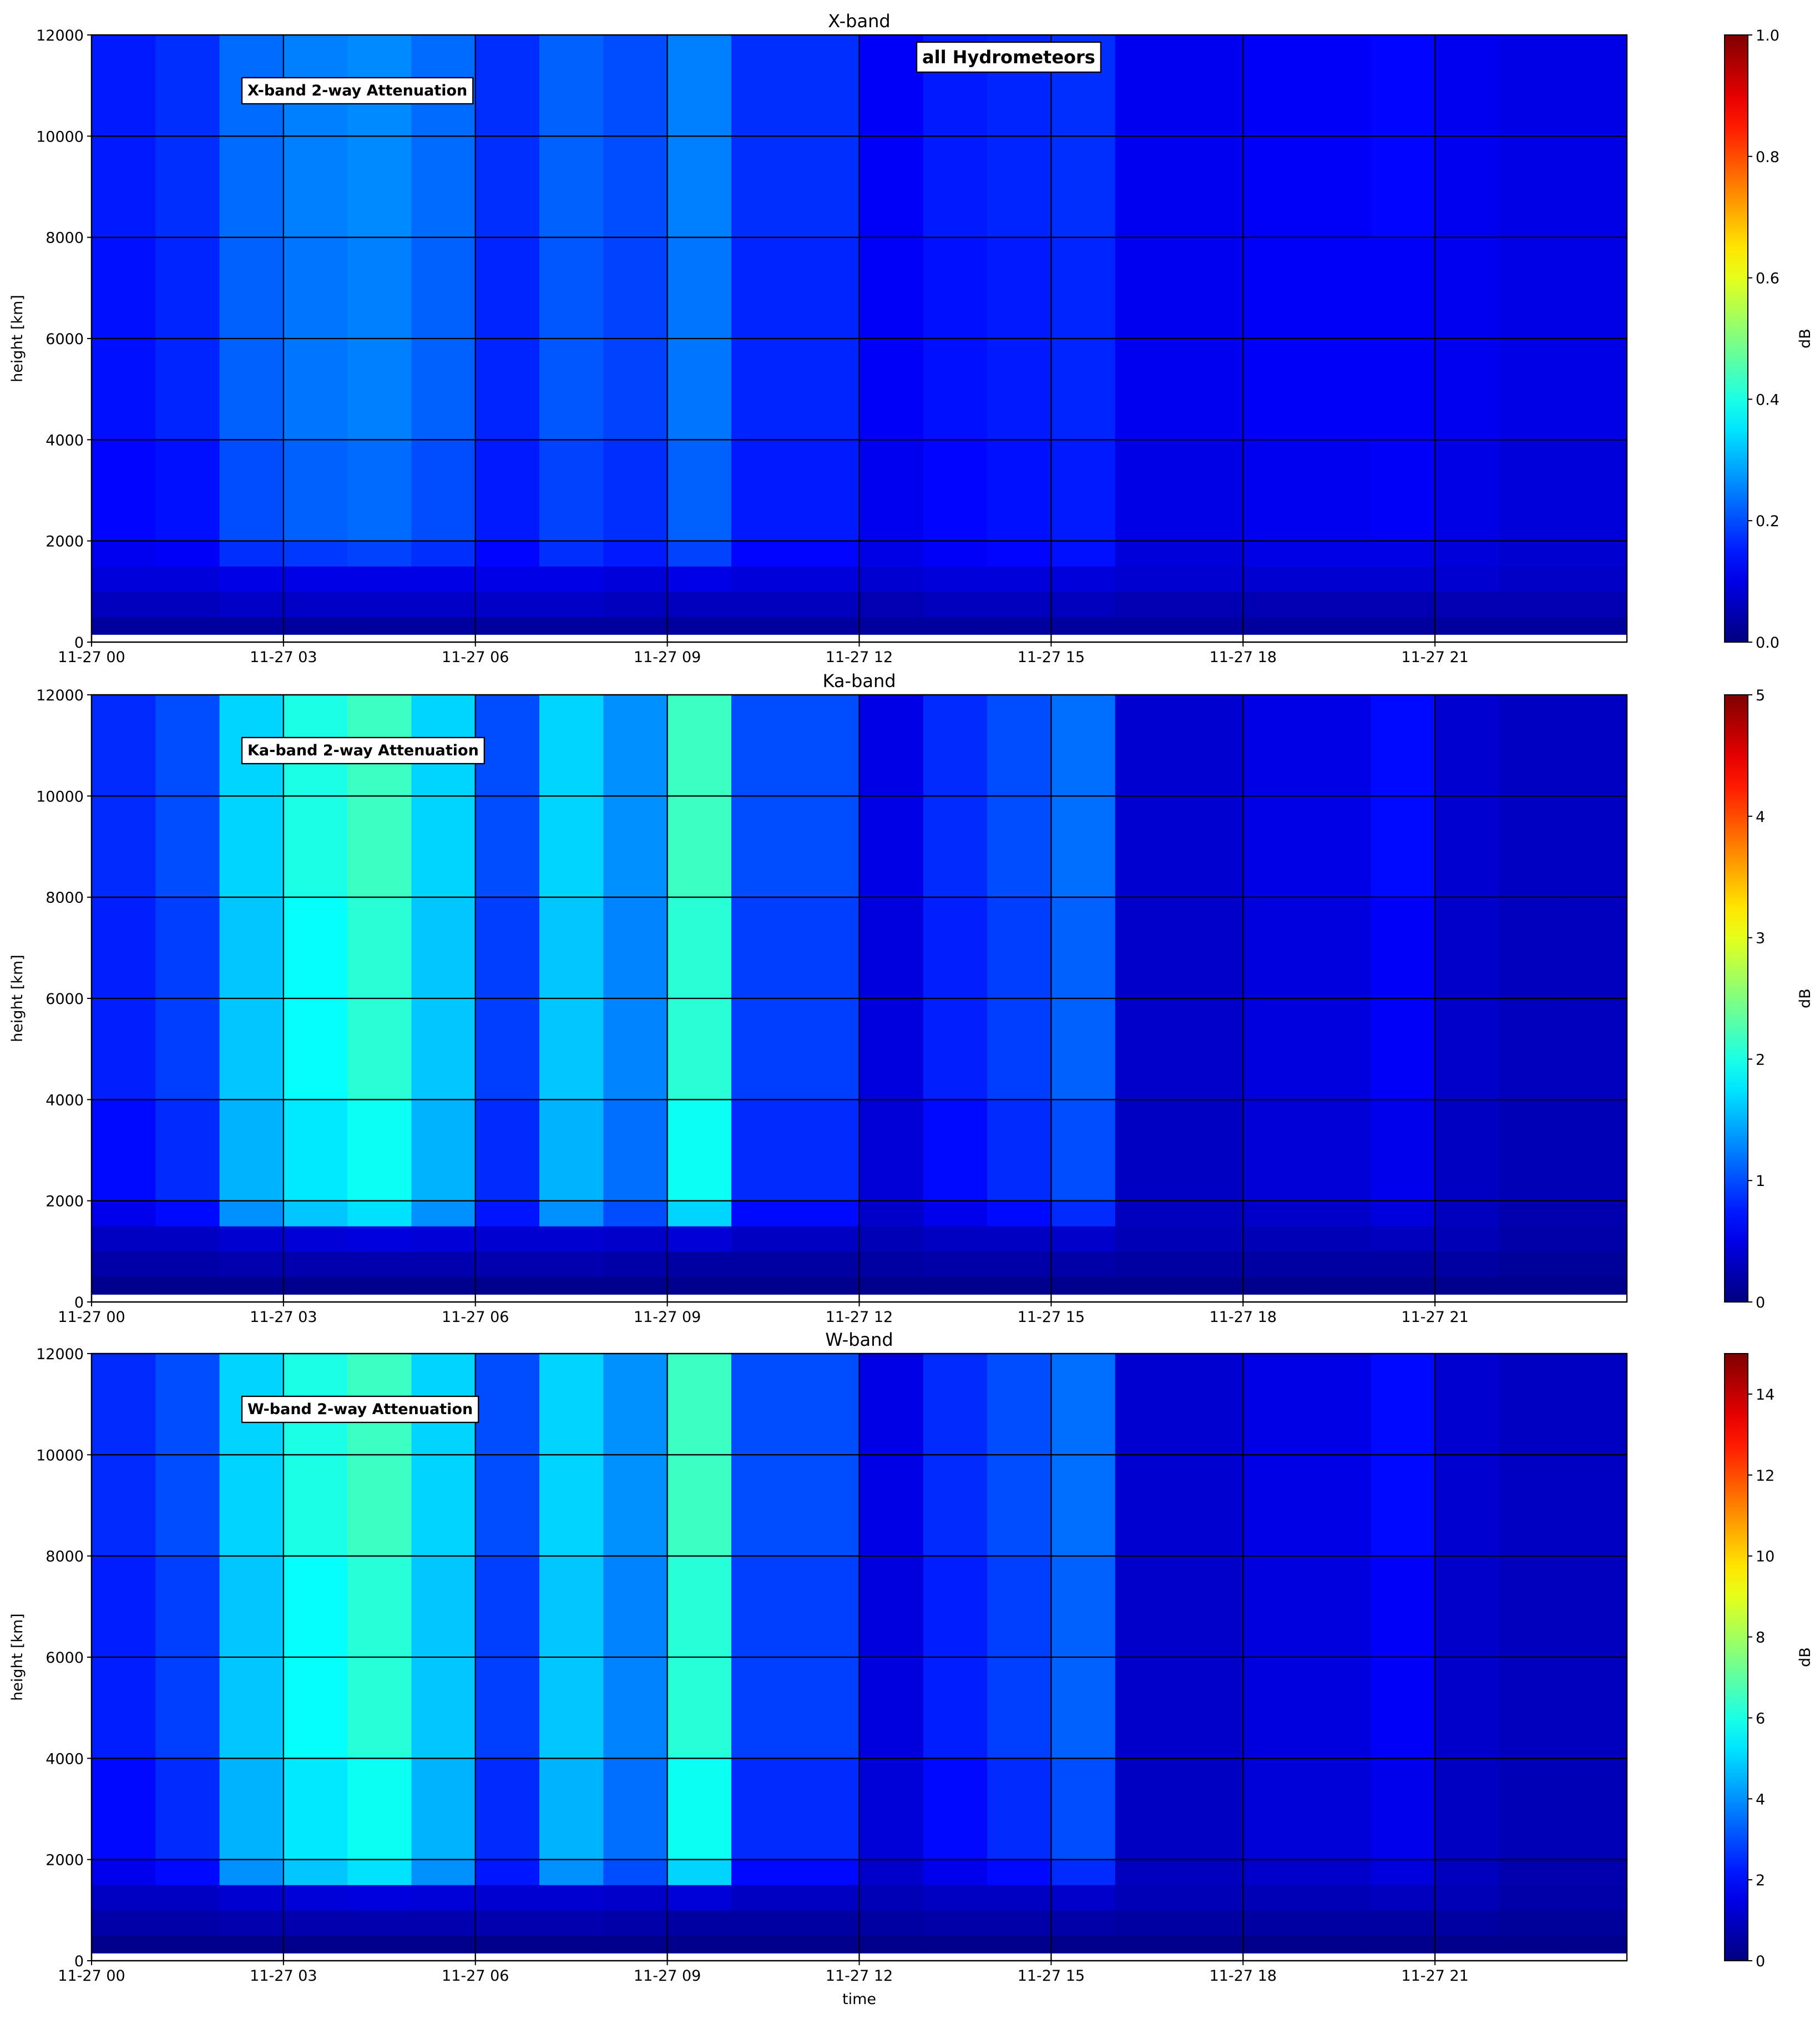  What do you see at coordinates (1806, 339) in the screenshot?
I see `colorbar-label: dB` at bounding box center [1806, 339].